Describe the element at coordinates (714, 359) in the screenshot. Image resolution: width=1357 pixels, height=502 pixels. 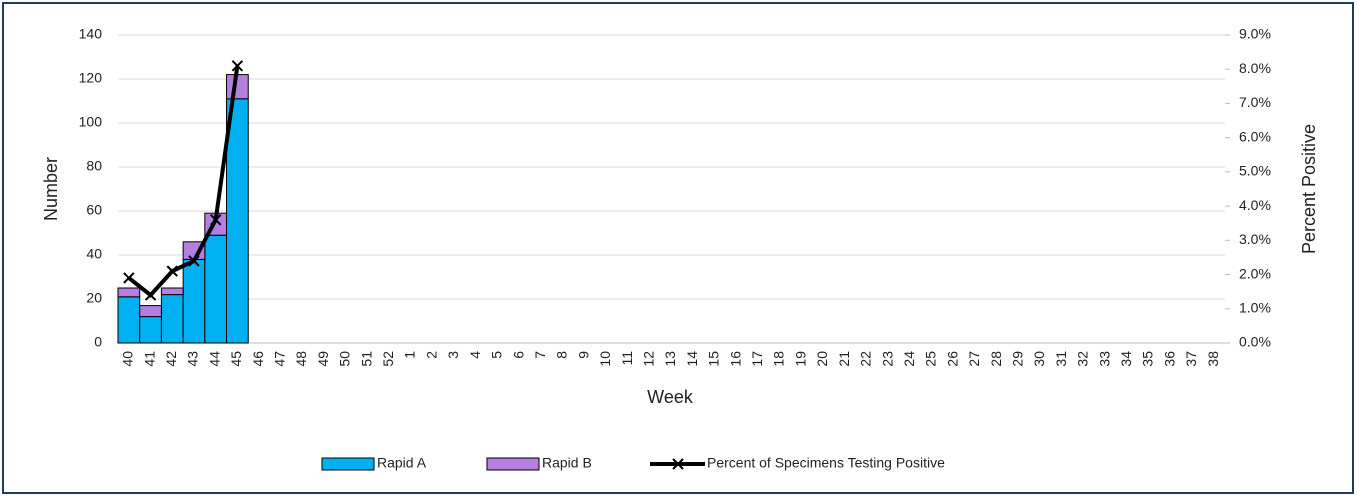
I see `x-tick-label: 15` at that location.